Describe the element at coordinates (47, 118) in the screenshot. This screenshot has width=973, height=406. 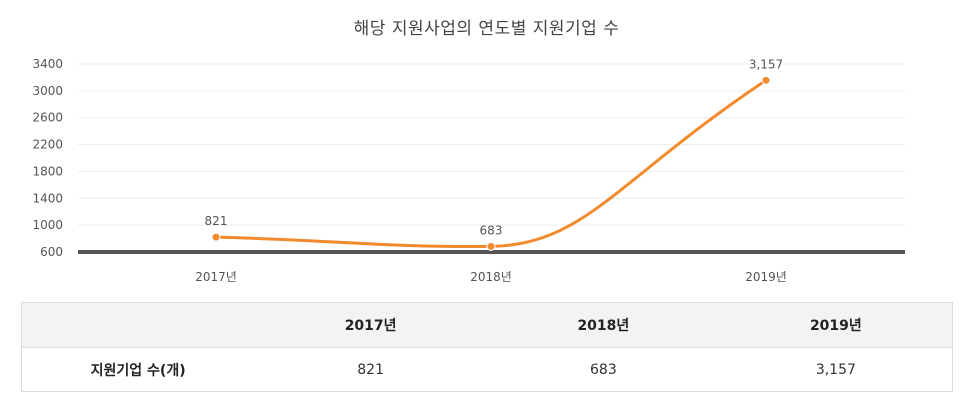
I see `y-tick-label: 2600` at that location.